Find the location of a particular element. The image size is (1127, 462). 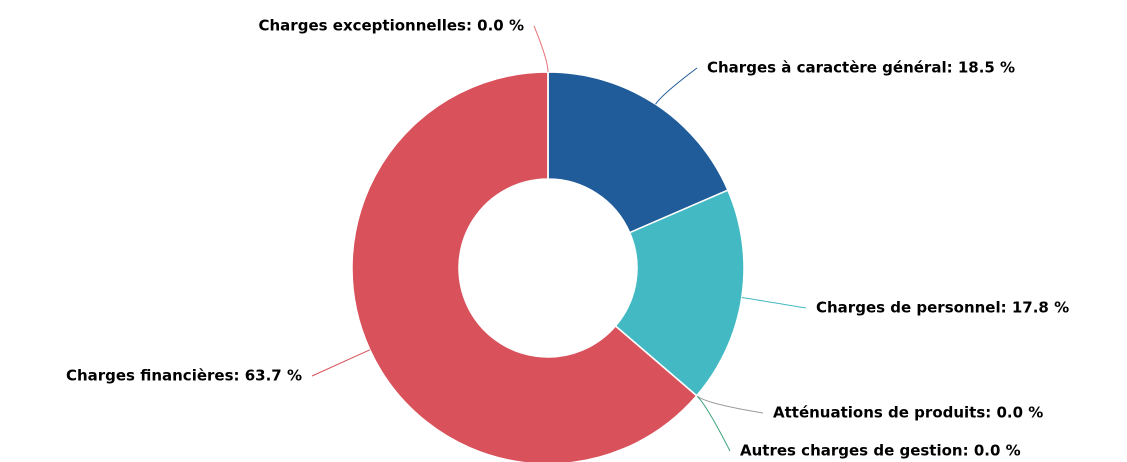

data-label: Charges financières: 63.7 % is located at coordinates (184, 376).